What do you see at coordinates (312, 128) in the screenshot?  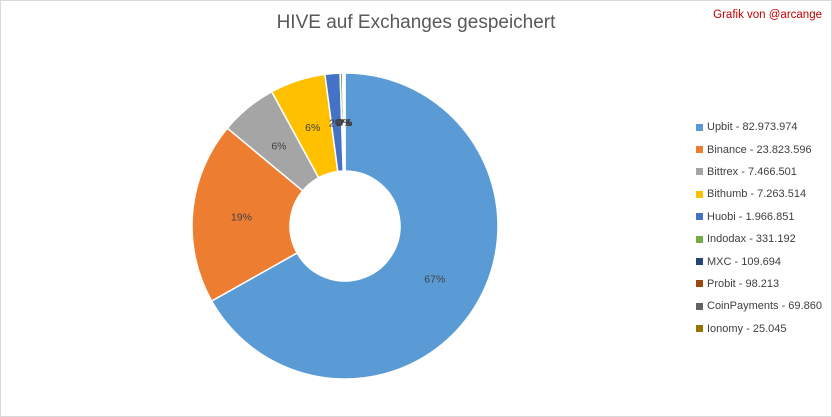 I see `data-label-bithumb: 6%` at bounding box center [312, 128].